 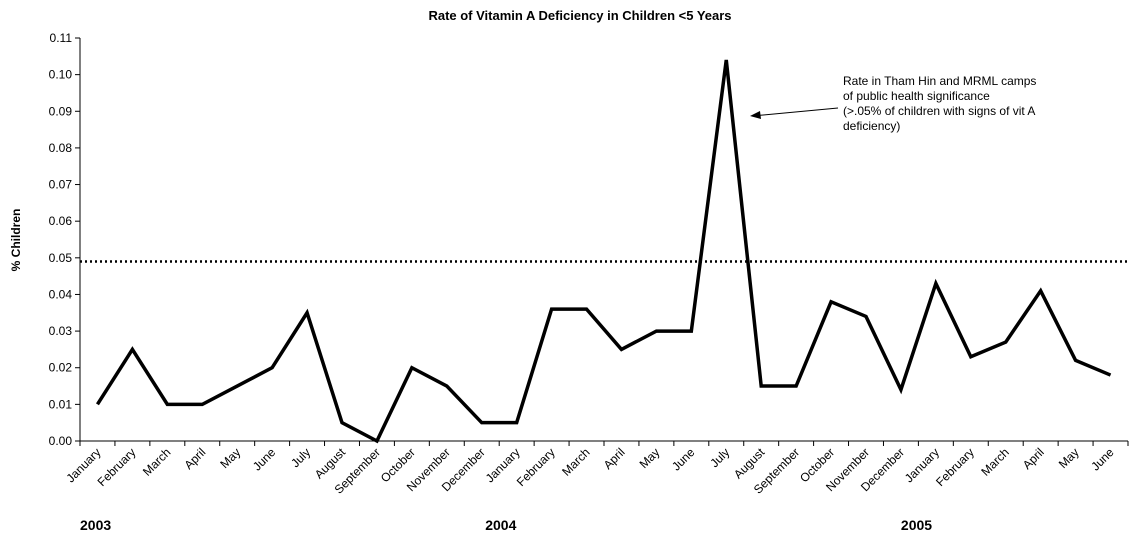 I want to click on y-tick-label: 0.04, so click(x=61, y=294).